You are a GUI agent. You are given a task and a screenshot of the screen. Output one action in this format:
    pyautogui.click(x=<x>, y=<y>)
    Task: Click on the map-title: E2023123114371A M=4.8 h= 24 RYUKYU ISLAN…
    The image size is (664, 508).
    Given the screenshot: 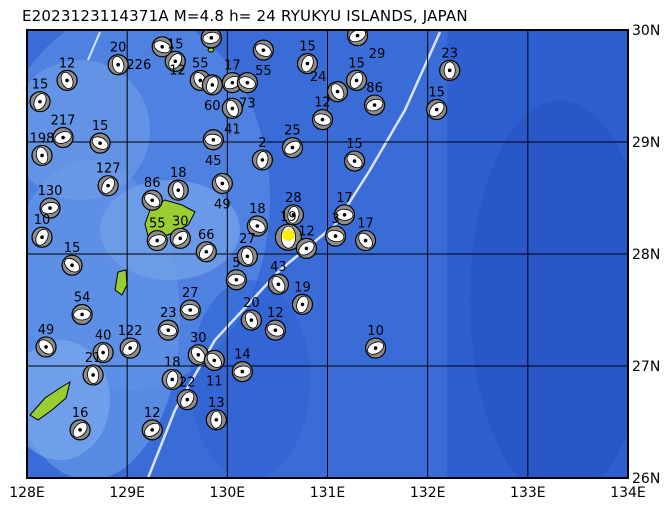 What is the action you would take?
    pyautogui.click(x=245, y=16)
    